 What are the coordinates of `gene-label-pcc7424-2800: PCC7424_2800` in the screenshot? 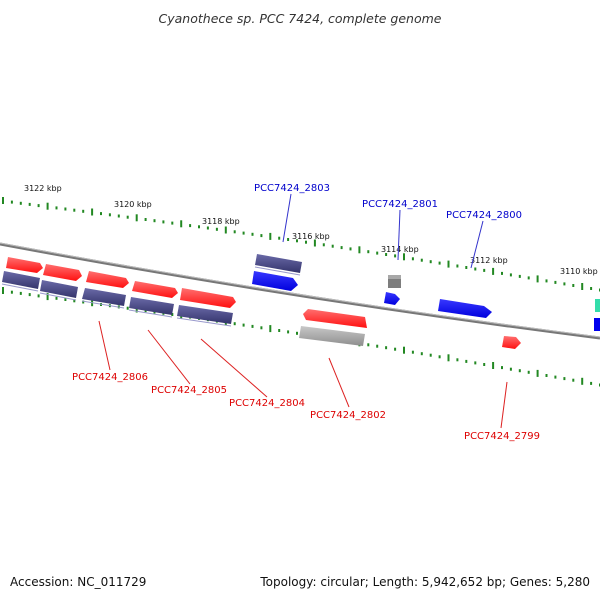 It's located at (484, 215).